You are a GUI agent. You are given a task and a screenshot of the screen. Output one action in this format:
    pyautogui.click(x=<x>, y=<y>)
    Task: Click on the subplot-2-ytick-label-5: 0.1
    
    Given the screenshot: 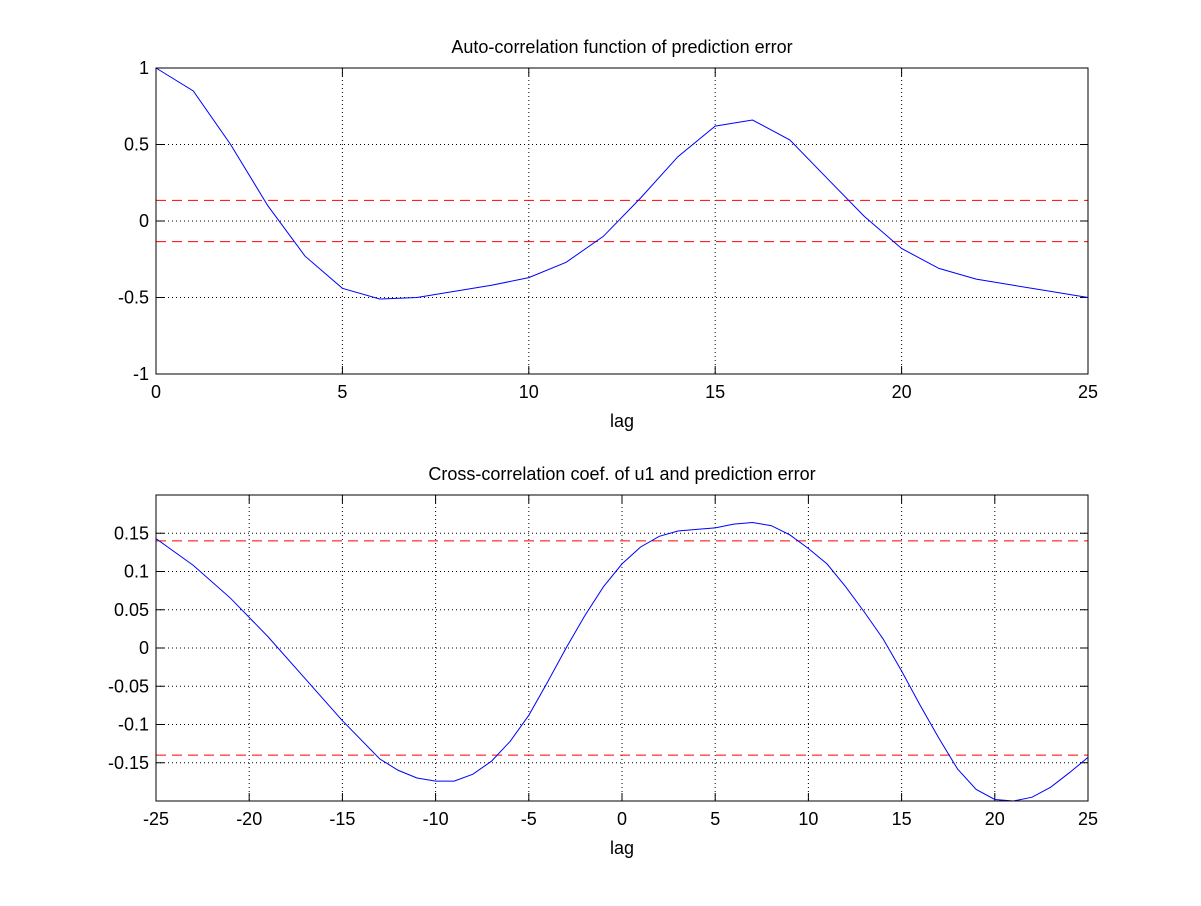 What is the action you would take?
    pyautogui.click(x=136, y=572)
    